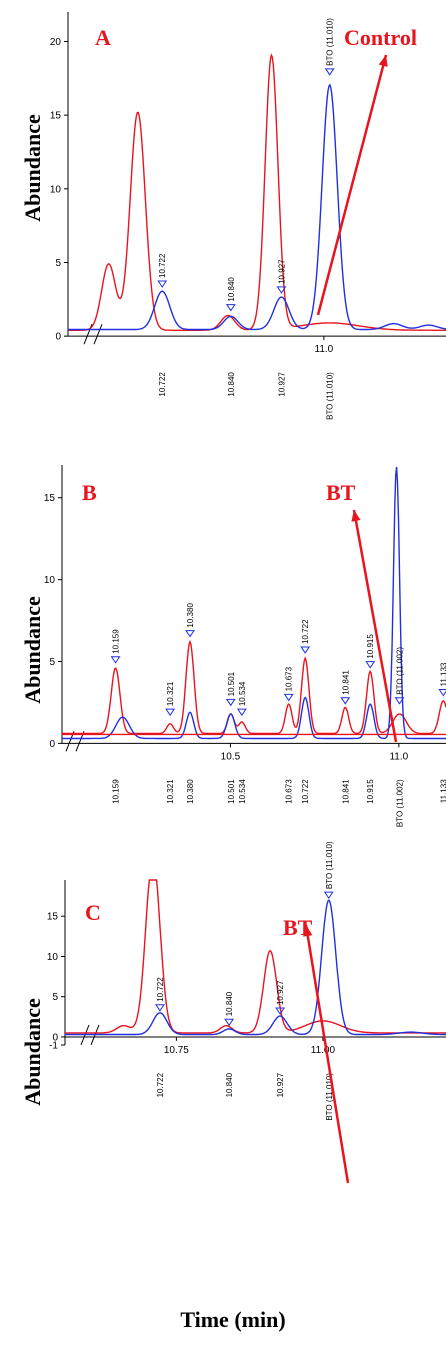 This screenshot has width=446, height=1348. Describe the element at coordinates (116, 791) in the screenshot. I see `peak-time-label: 10.159` at that location.